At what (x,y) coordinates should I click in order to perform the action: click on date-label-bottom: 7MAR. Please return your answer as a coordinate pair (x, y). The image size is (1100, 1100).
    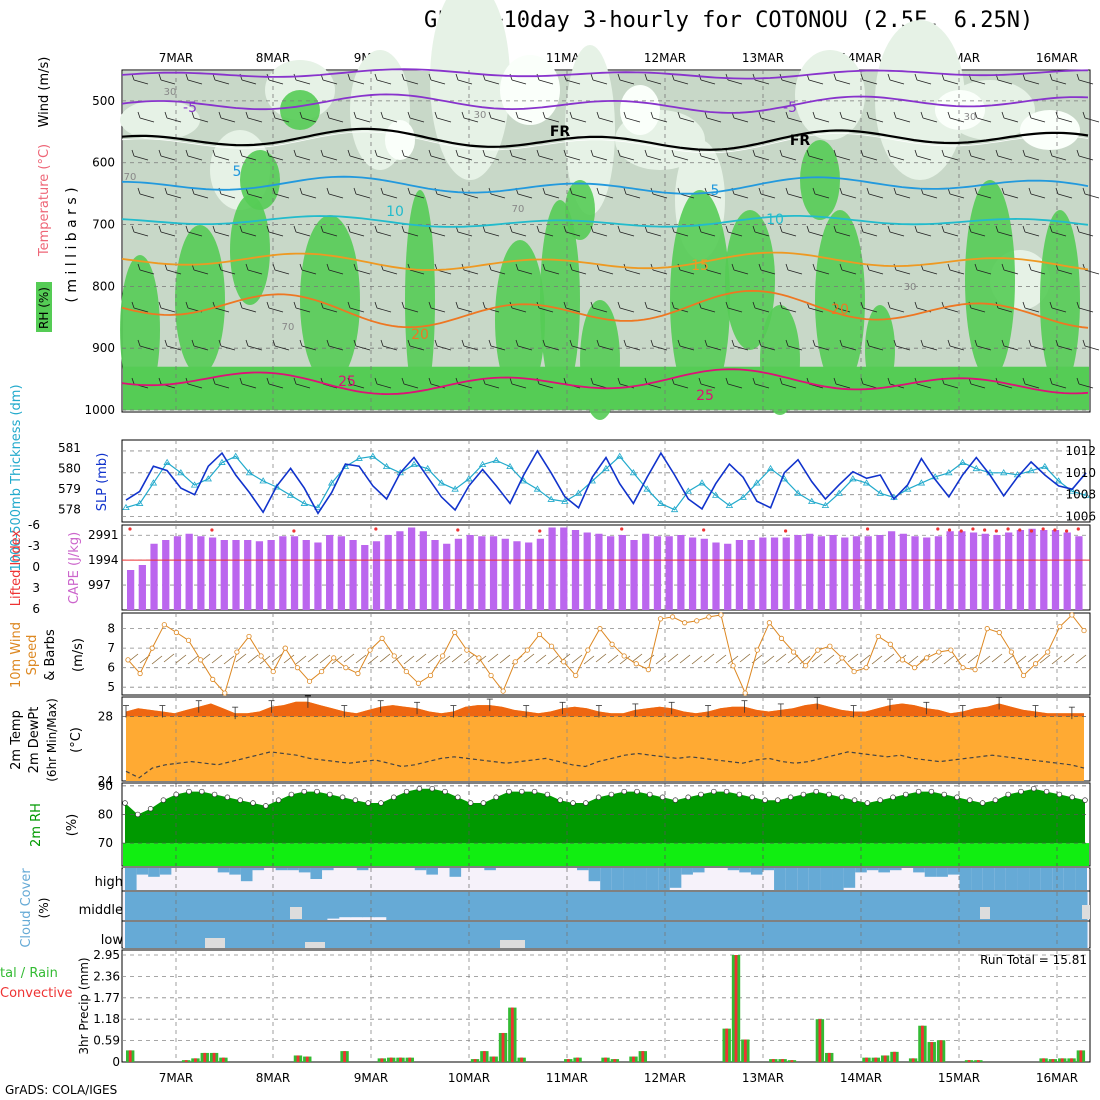
    Looking at the image, I should click on (176, 1078).